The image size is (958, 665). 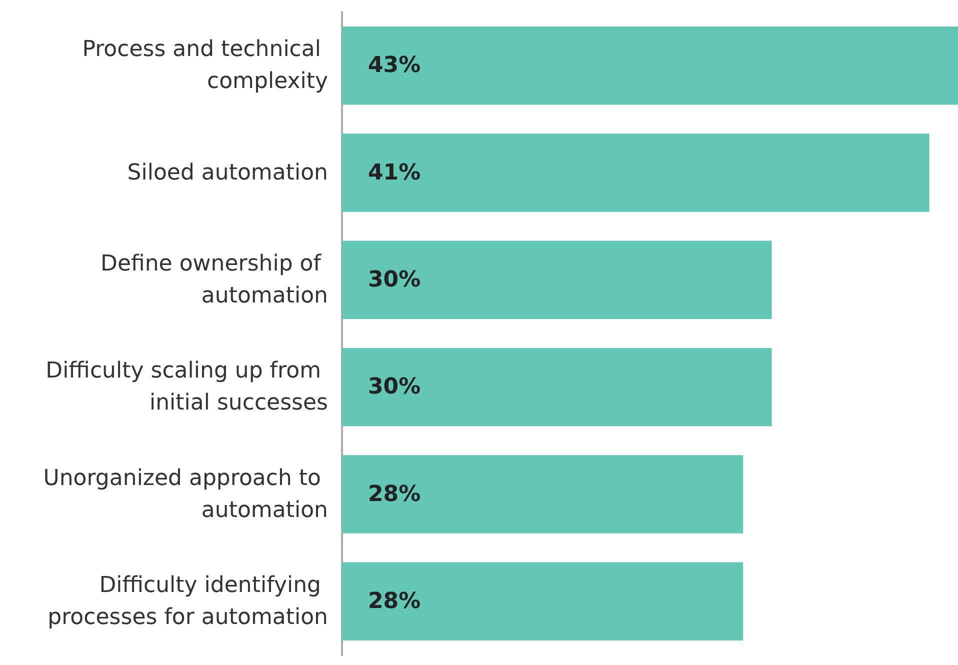 What do you see at coordinates (214, 279) in the screenshot?
I see `y-tick-label: Define ownership of automation` at bounding box center [214, 279].